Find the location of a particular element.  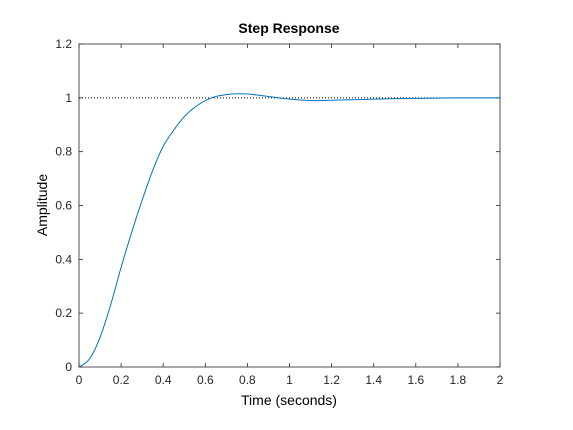

y-tick-label: 1 is located at coordinates (68, 98).